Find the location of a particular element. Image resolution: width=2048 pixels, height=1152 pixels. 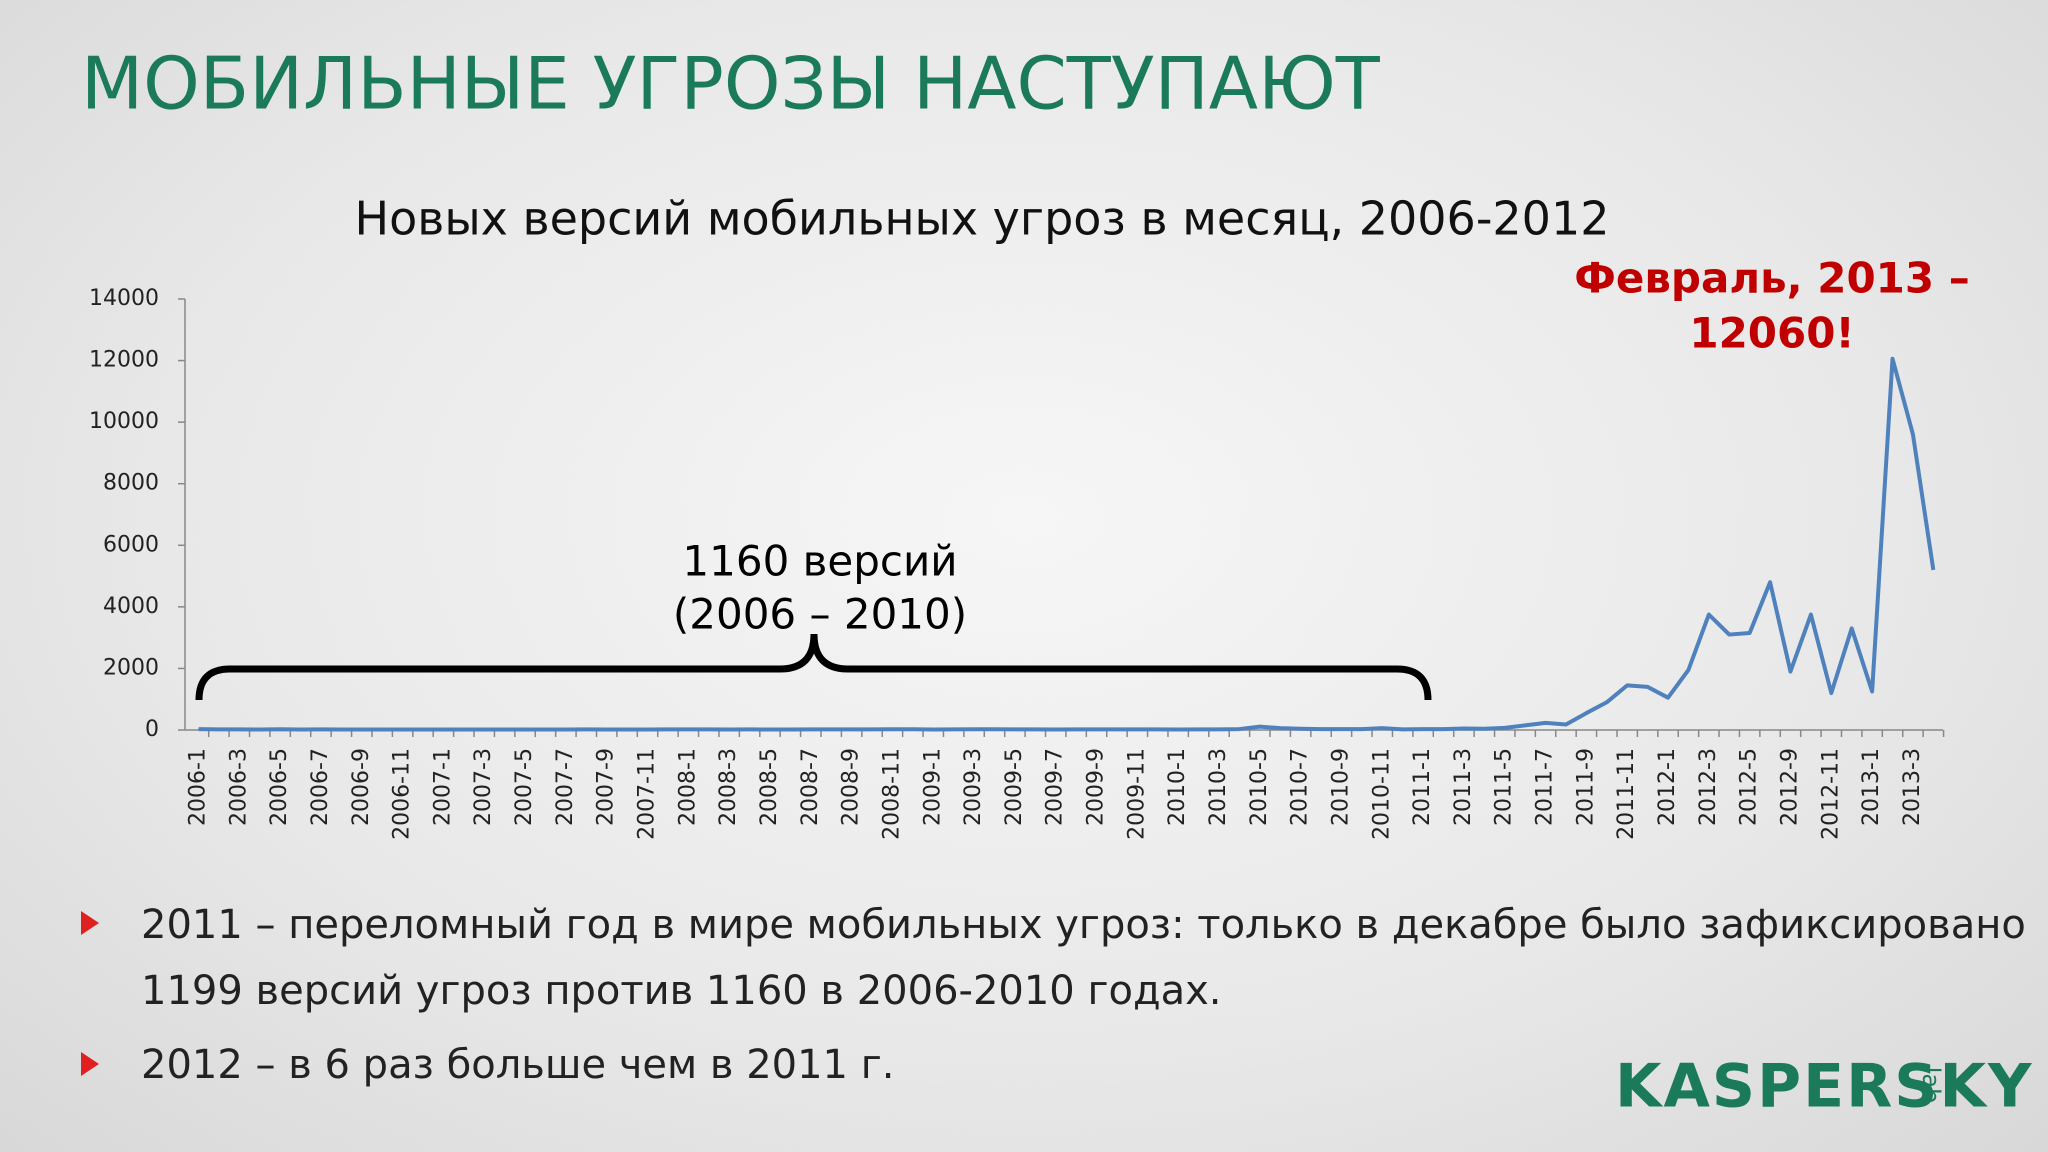

x-tick-label: 2006-7 is located at coordinates (320, 787).